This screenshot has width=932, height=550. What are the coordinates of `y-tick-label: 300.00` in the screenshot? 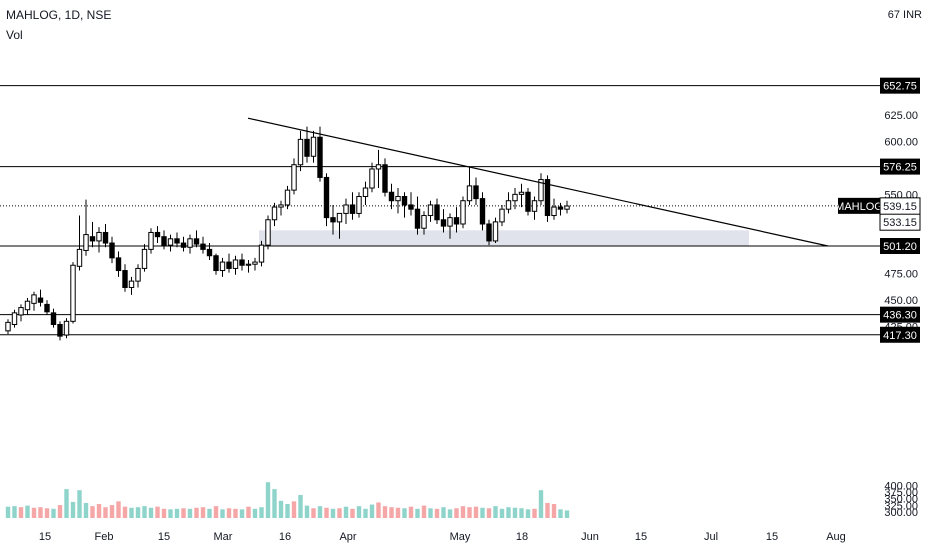 It's located at (901, 513).